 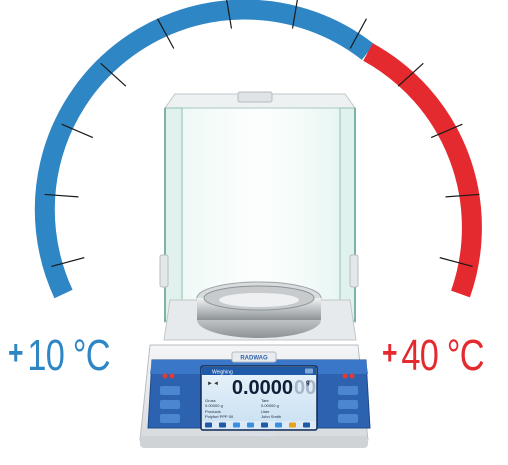 What do you see at coordinates (442, 355) in the screenshot?
I see `temperature-max-value: 40 °C` at bounding box center [442, 355].